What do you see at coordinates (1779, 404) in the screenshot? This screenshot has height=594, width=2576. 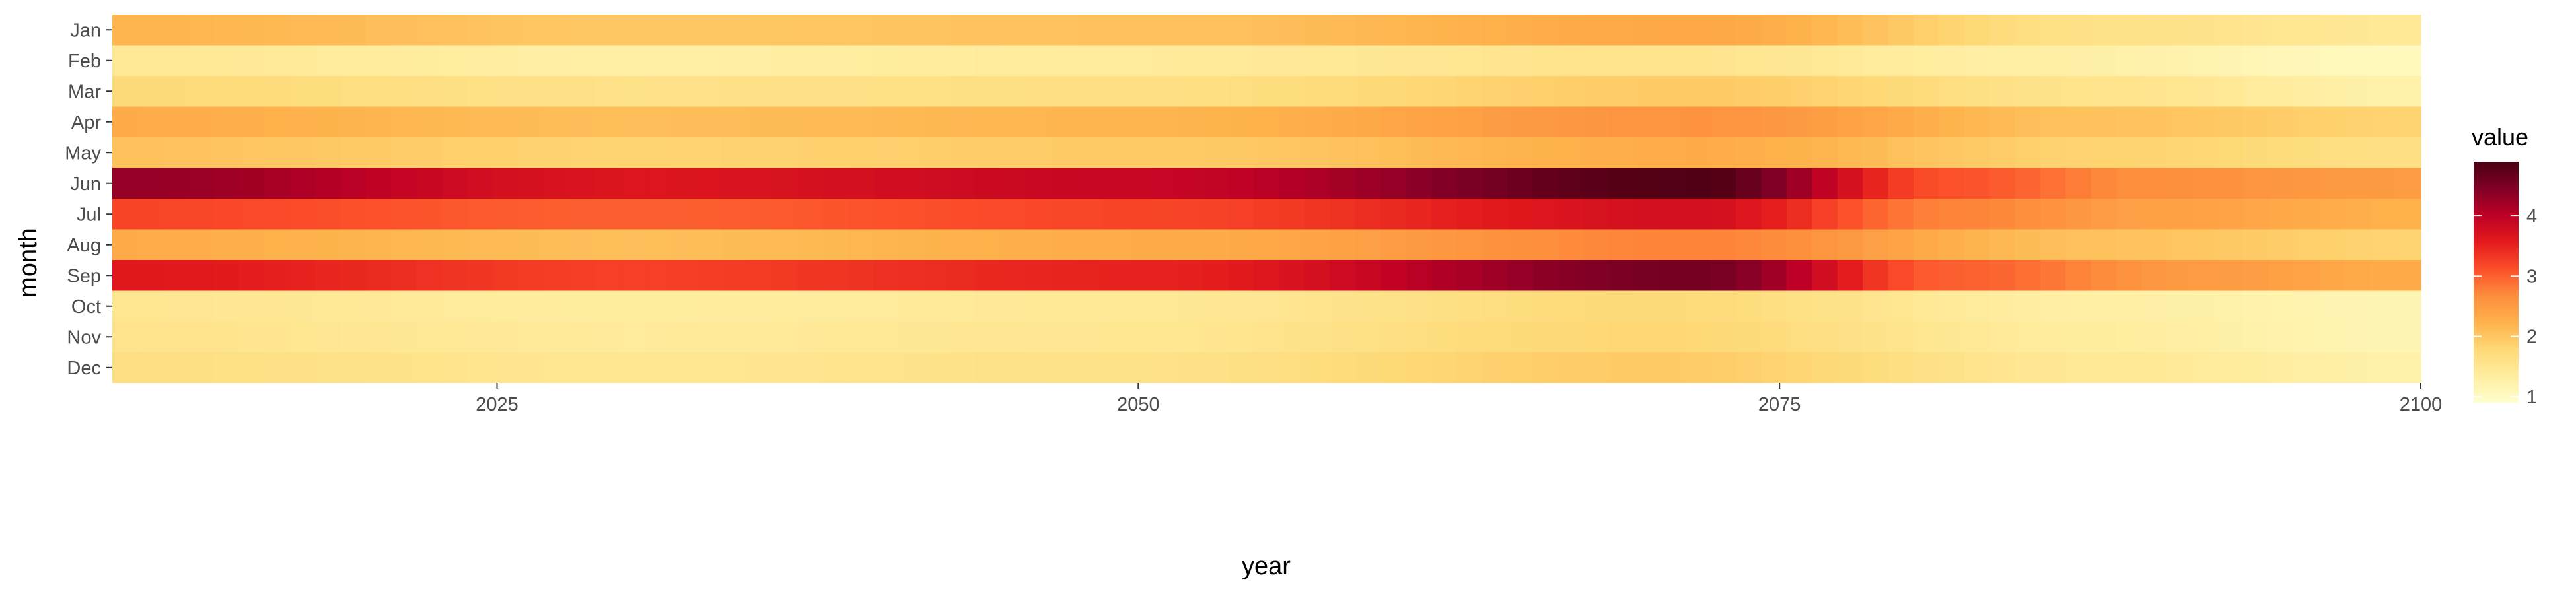 I see `x-tick-label-2075: 2075` at bounding box center [1779, 404].